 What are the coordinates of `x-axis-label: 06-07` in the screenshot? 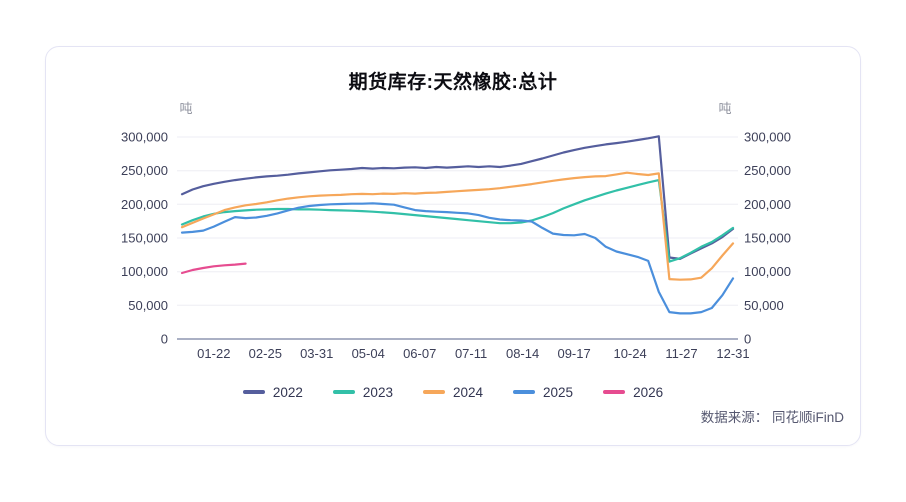 It's located at (419, 353).